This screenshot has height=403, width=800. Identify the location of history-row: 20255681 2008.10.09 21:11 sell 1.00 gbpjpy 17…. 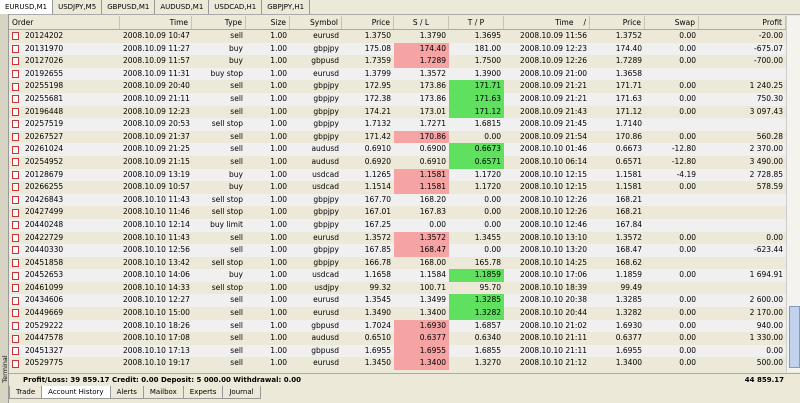
(397, 99).